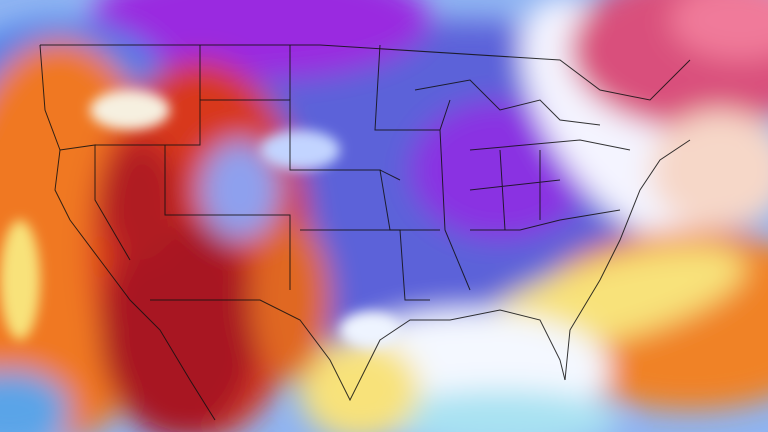  Describe the element at coordinates (35, 401) in the screenshot. I see `cool-pacific` at that location.